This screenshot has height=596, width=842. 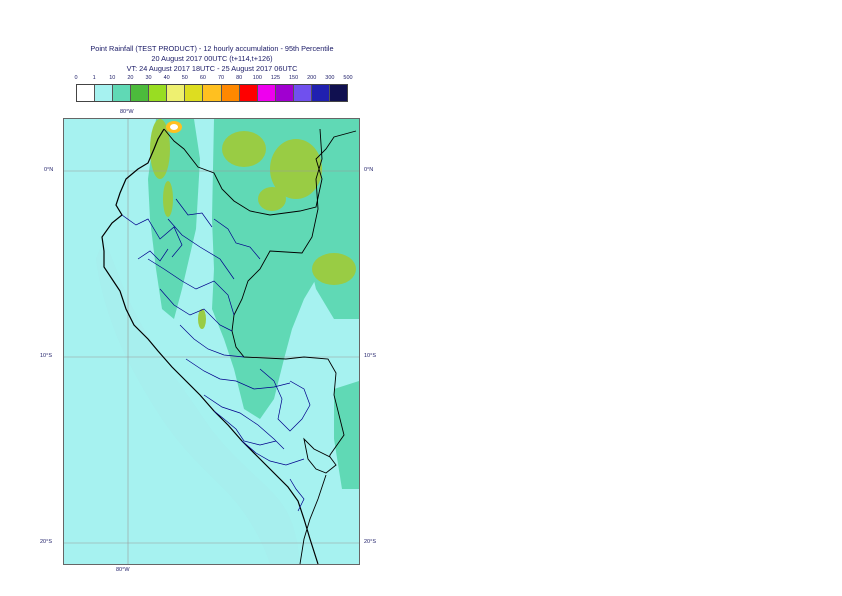 I want to click on lon-label-bottom: 80°W, so click(x=123, y=570).